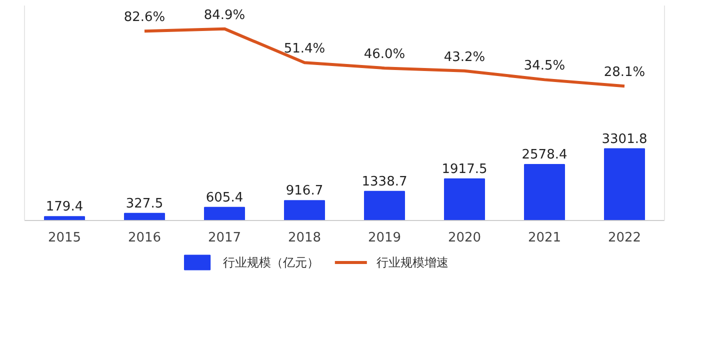 The image size is (708, 341). What do you see at coordinates (545, 155) in the screenshot?
I see `data-label: 2578.4` at bounding box center [545, 155].